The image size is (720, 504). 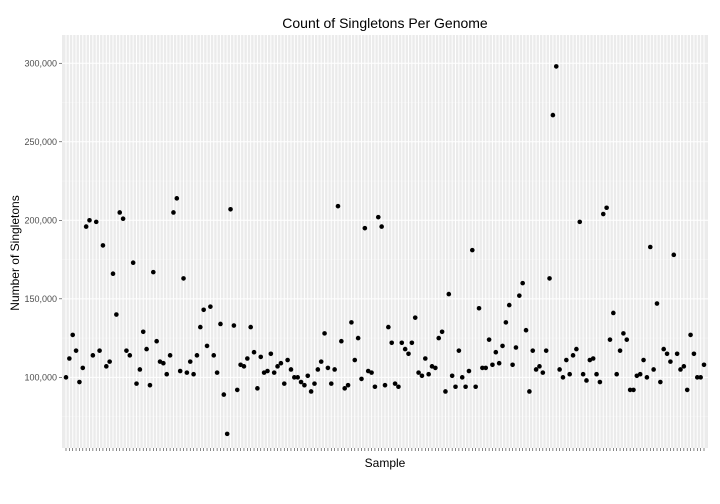 I want to click on y-tick-label: 200,000, so click(x=40, y=220).